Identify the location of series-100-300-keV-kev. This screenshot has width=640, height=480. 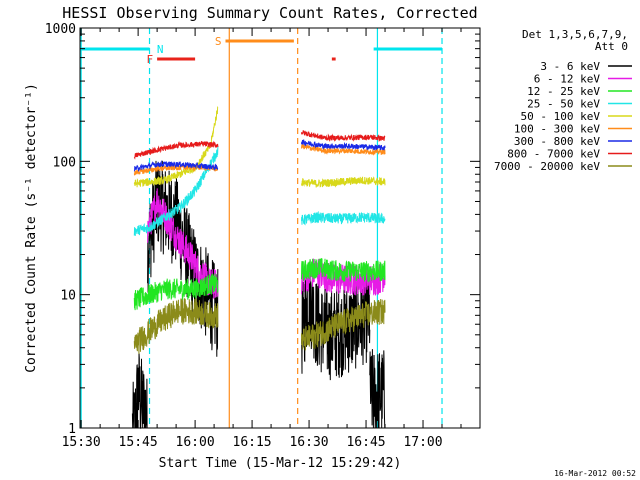
(259, 159).